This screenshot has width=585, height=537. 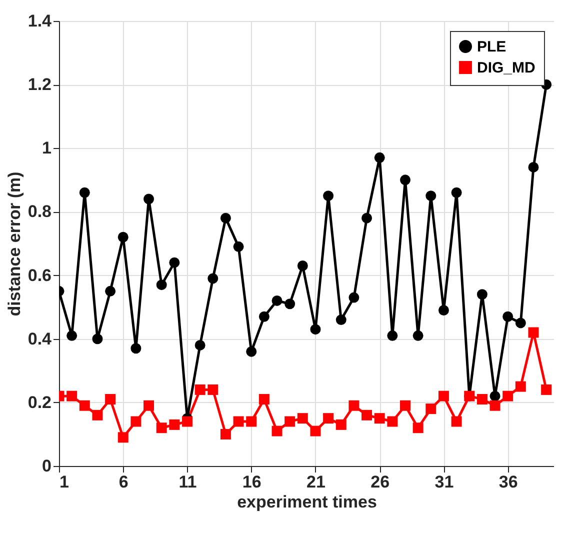 I want to click on y-tick-label: 0.6, so click(x=40, y=275).